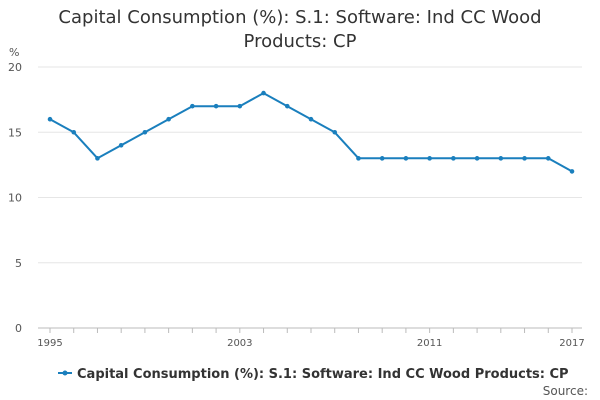 Image resolution: width=600 pixels, height=400 pixels. Describe the element at coordinates (97, 158) in the screenshot. I see `data-point-1997` at that location.